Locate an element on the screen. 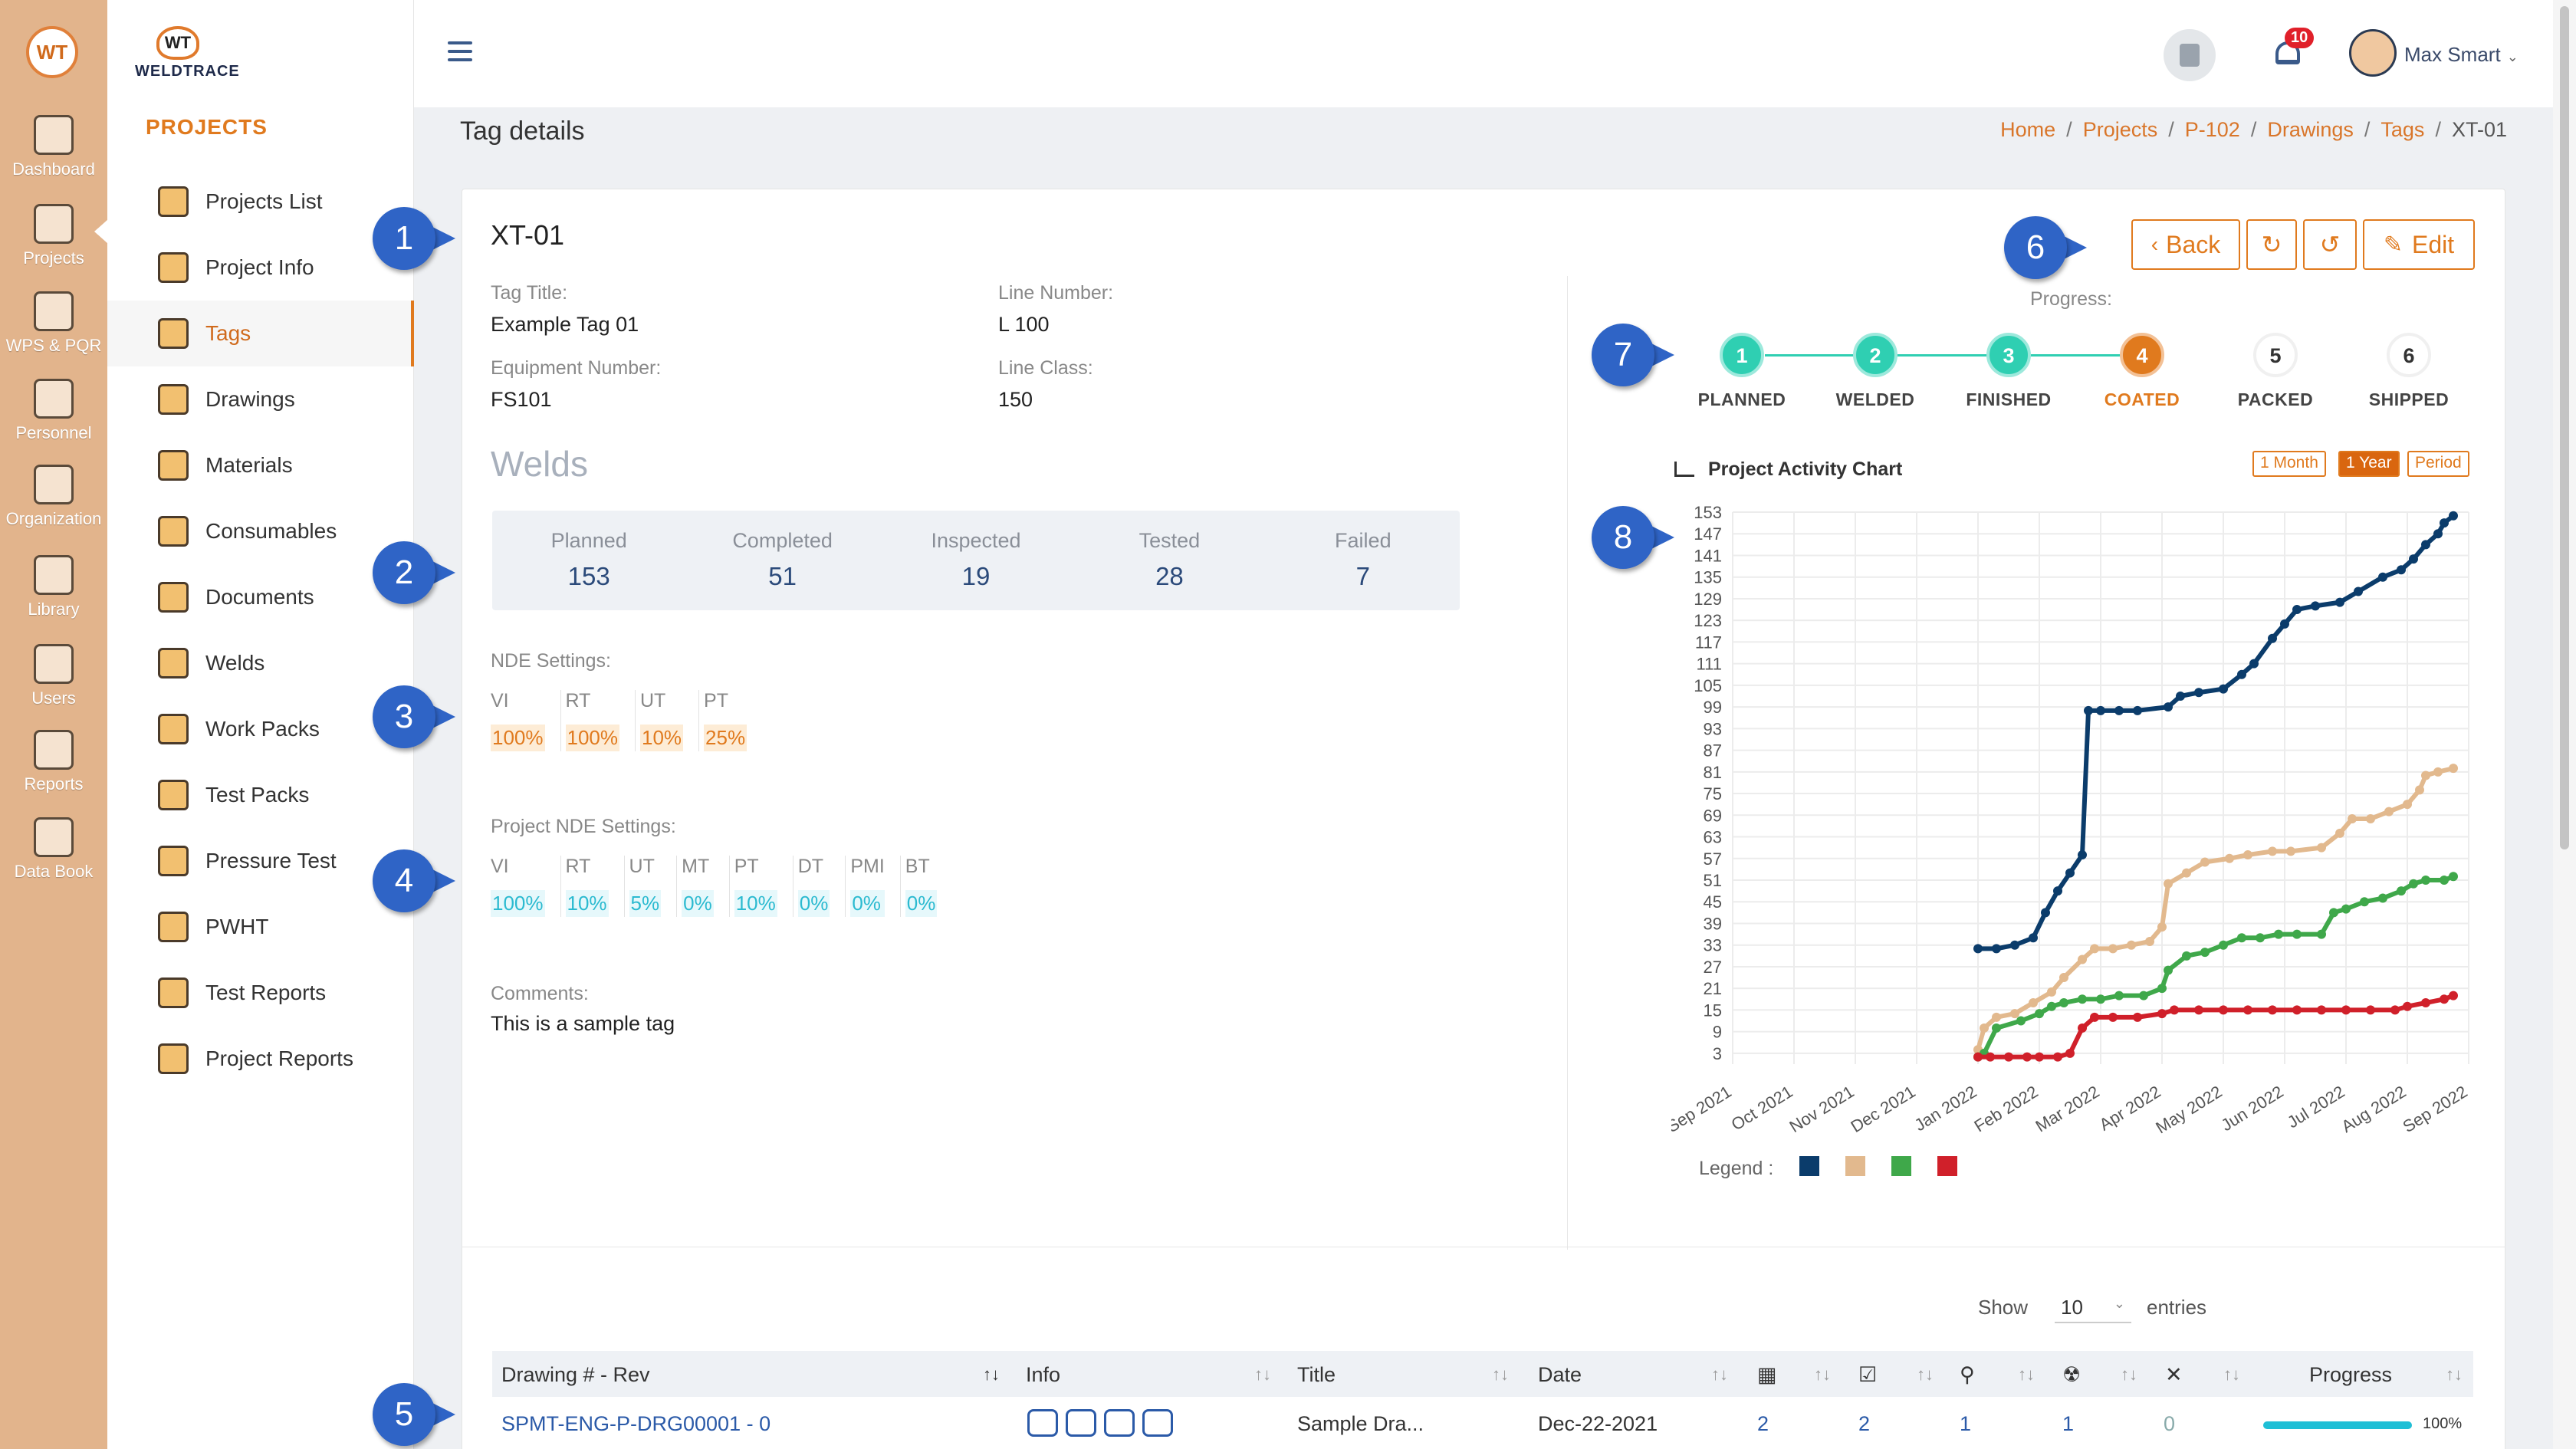 The width and height of the screenshot is (2576, 1449). history-button: ↺ is located at coordinates (2330, 245).